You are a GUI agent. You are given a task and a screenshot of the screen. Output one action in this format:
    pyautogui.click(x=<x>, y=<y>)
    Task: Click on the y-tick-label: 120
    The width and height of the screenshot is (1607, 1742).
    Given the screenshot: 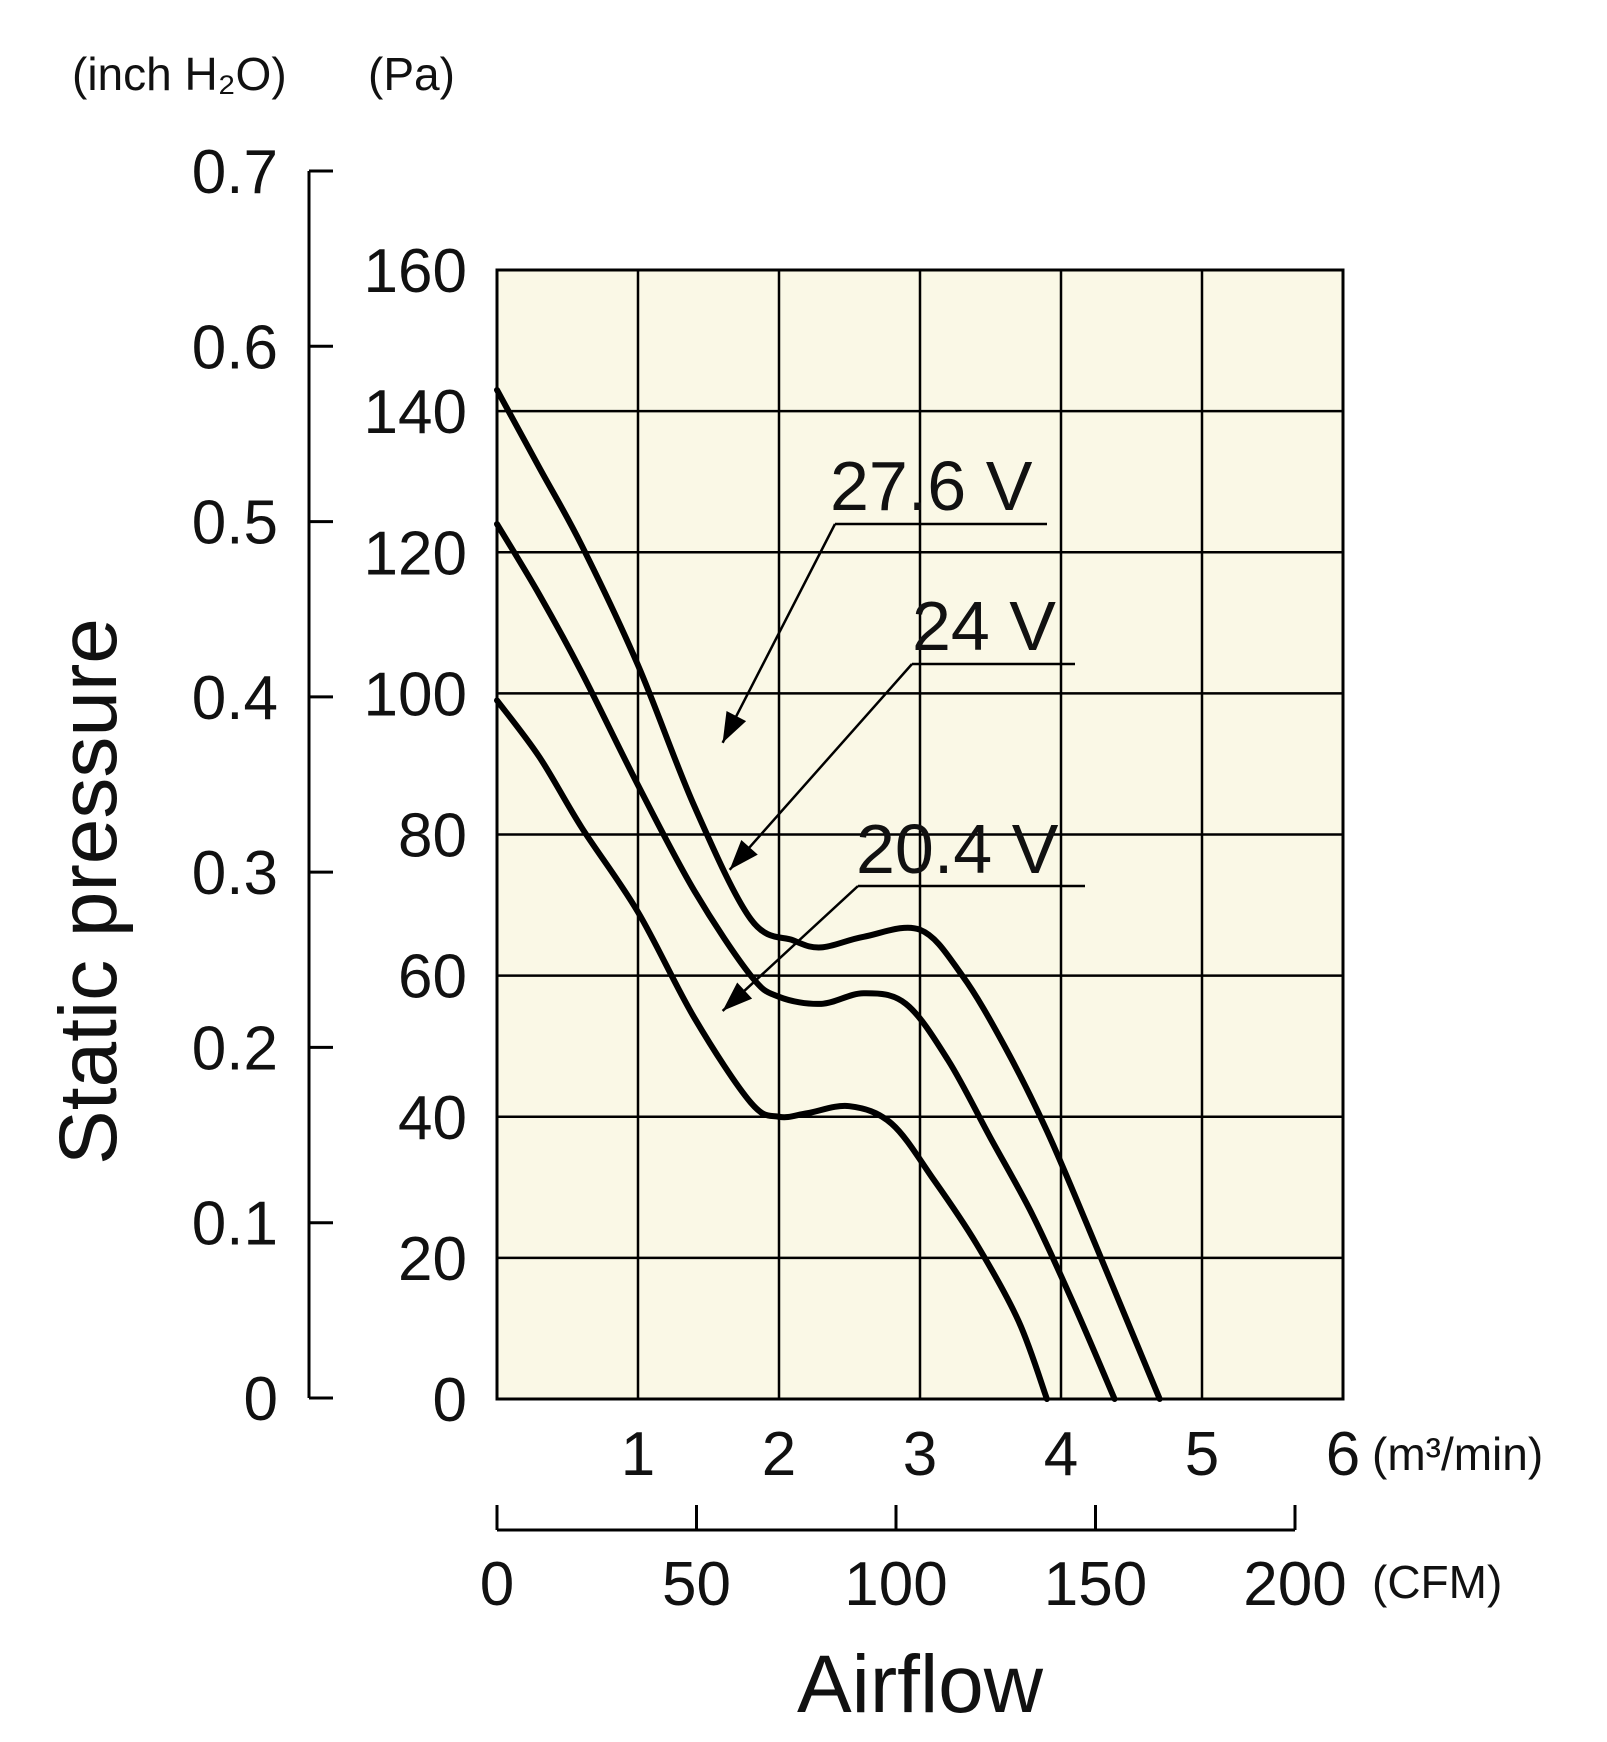 What is the action you would take?
    pyautogui.click(x=415, y=553)
    